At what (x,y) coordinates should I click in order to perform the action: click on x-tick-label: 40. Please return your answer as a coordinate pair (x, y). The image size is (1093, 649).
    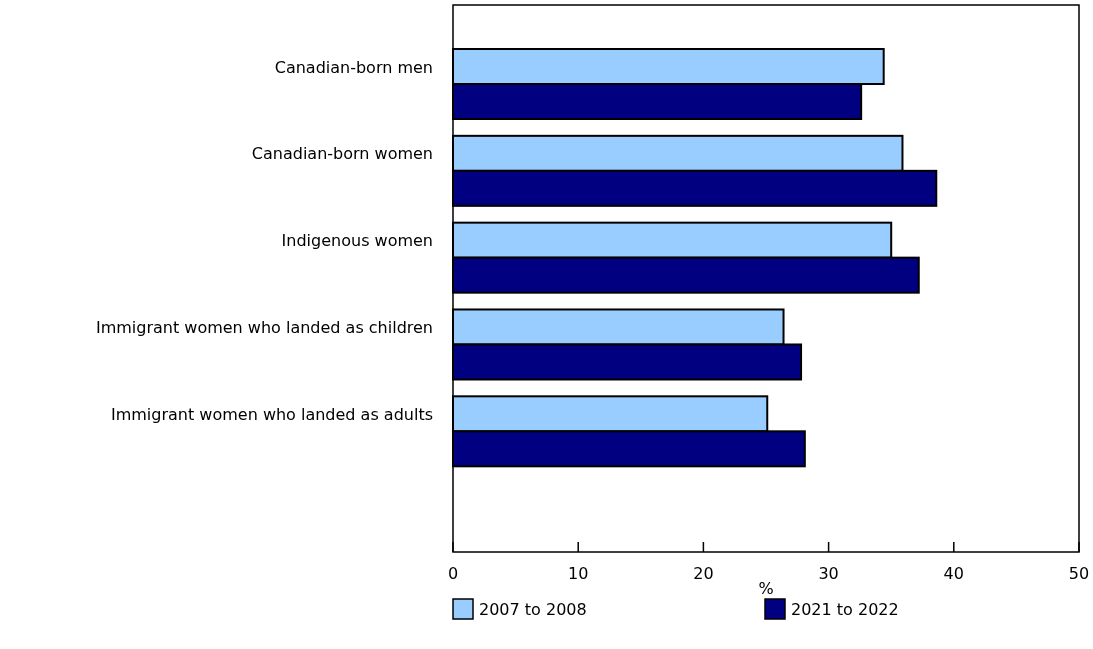
    Looking at the image, I should click on (953, 573).